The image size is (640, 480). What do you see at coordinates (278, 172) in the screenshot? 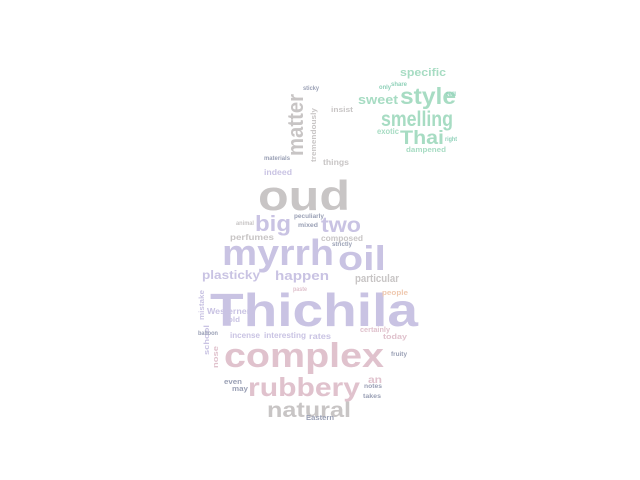
I see `word-indeed: indeed` at bounding box center [278, 172].